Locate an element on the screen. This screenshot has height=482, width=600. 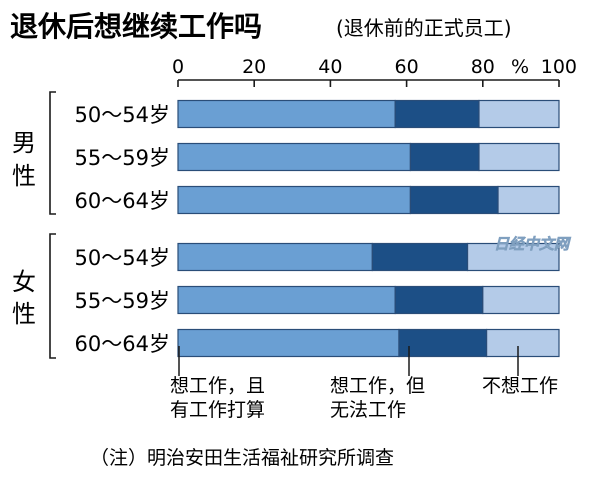
chart-title: 退休后想继续工作吗 is located at coordinates (136, 26).